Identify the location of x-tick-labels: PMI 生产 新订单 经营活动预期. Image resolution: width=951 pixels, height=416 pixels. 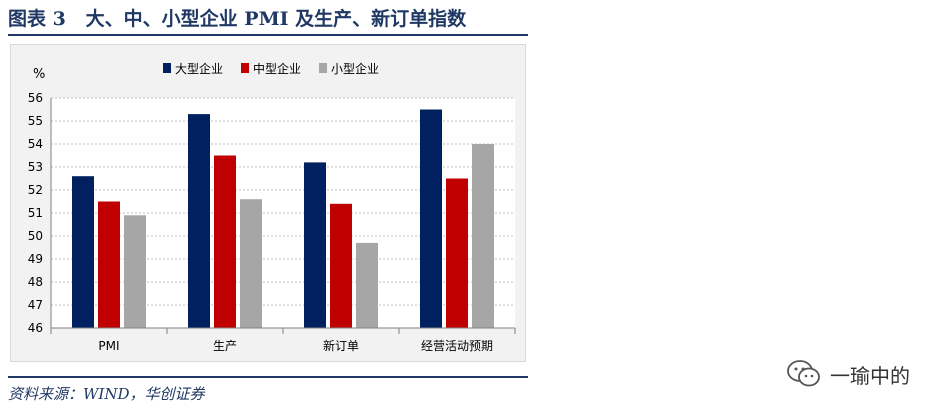
(295, 345).